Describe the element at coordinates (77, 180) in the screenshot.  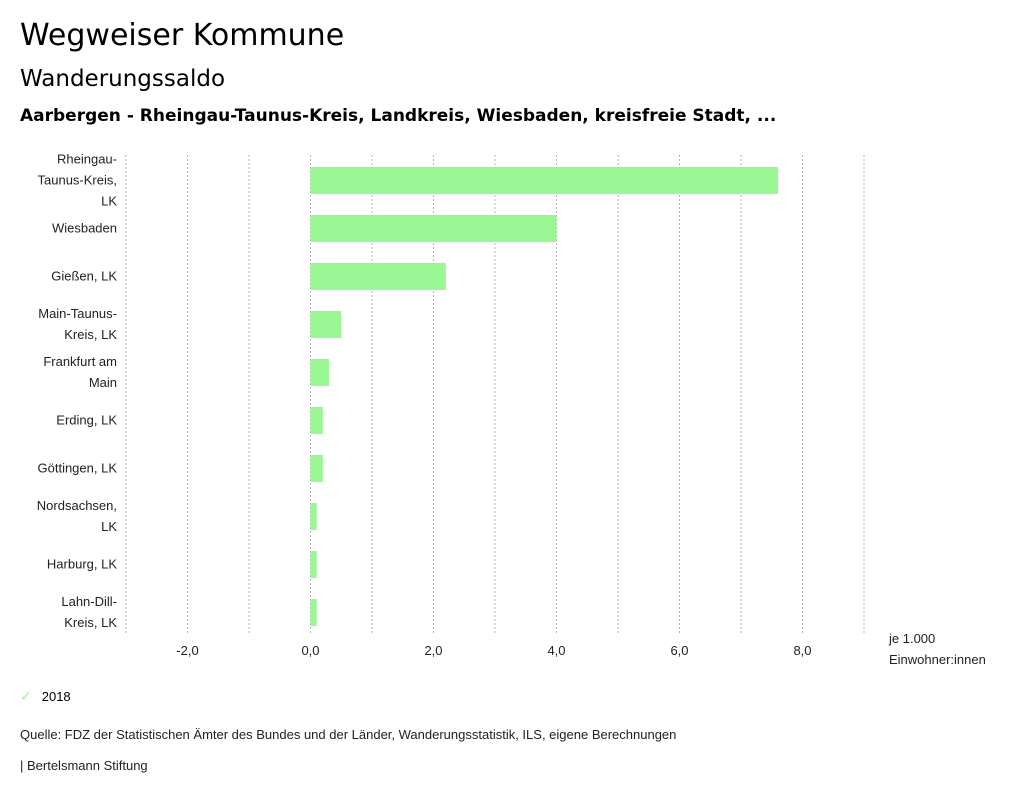
I see `category-label: Taunus-Kreis,` at that location.